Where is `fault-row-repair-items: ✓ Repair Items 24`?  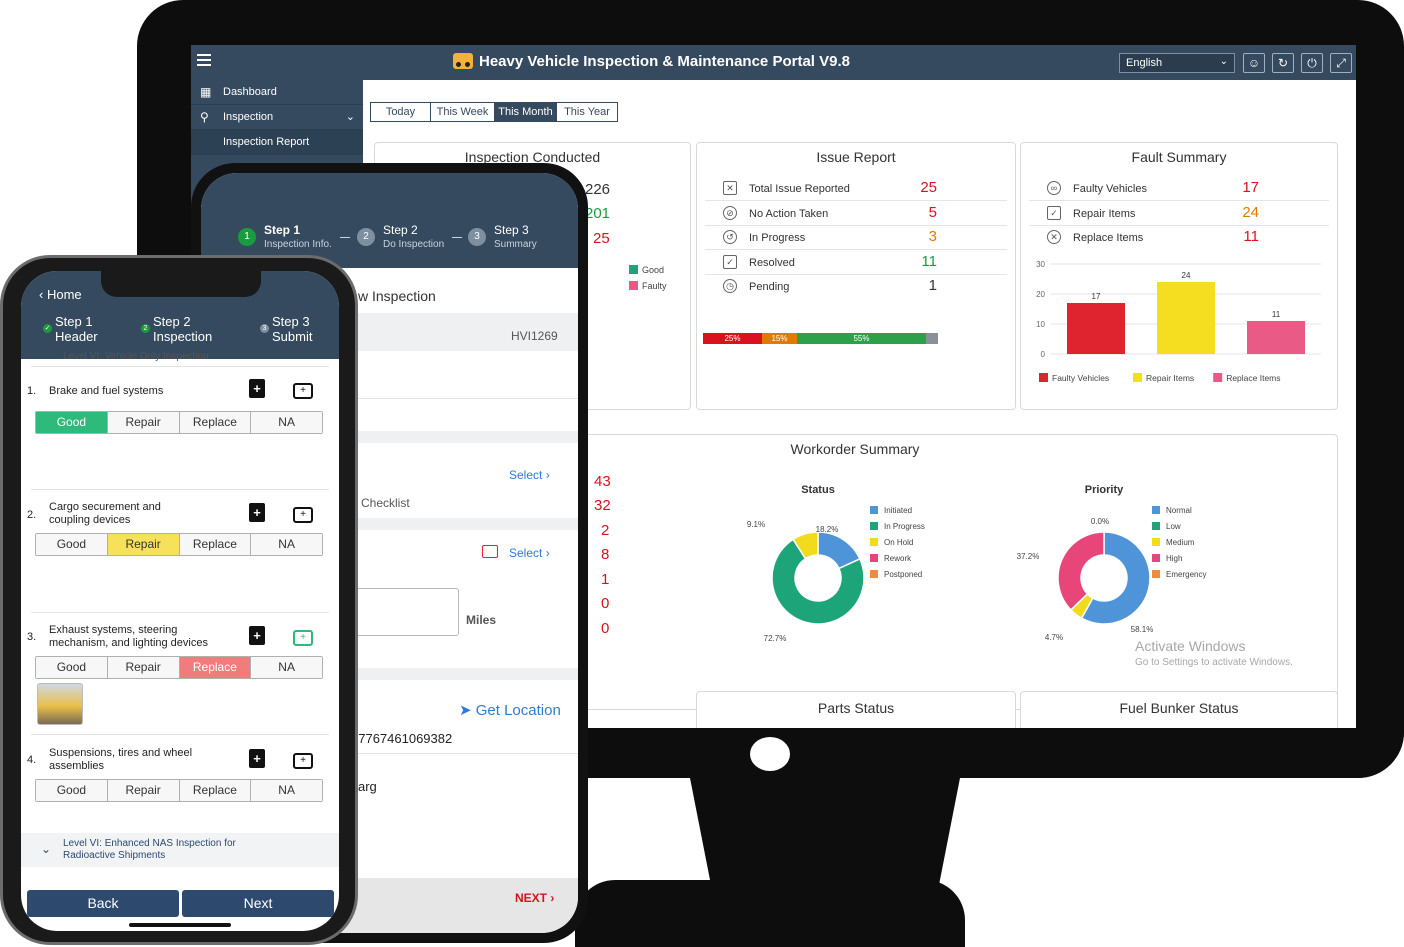
fault-row-repair-items: ✓ Repair Items 24 is located at coordinates (1179, 214).